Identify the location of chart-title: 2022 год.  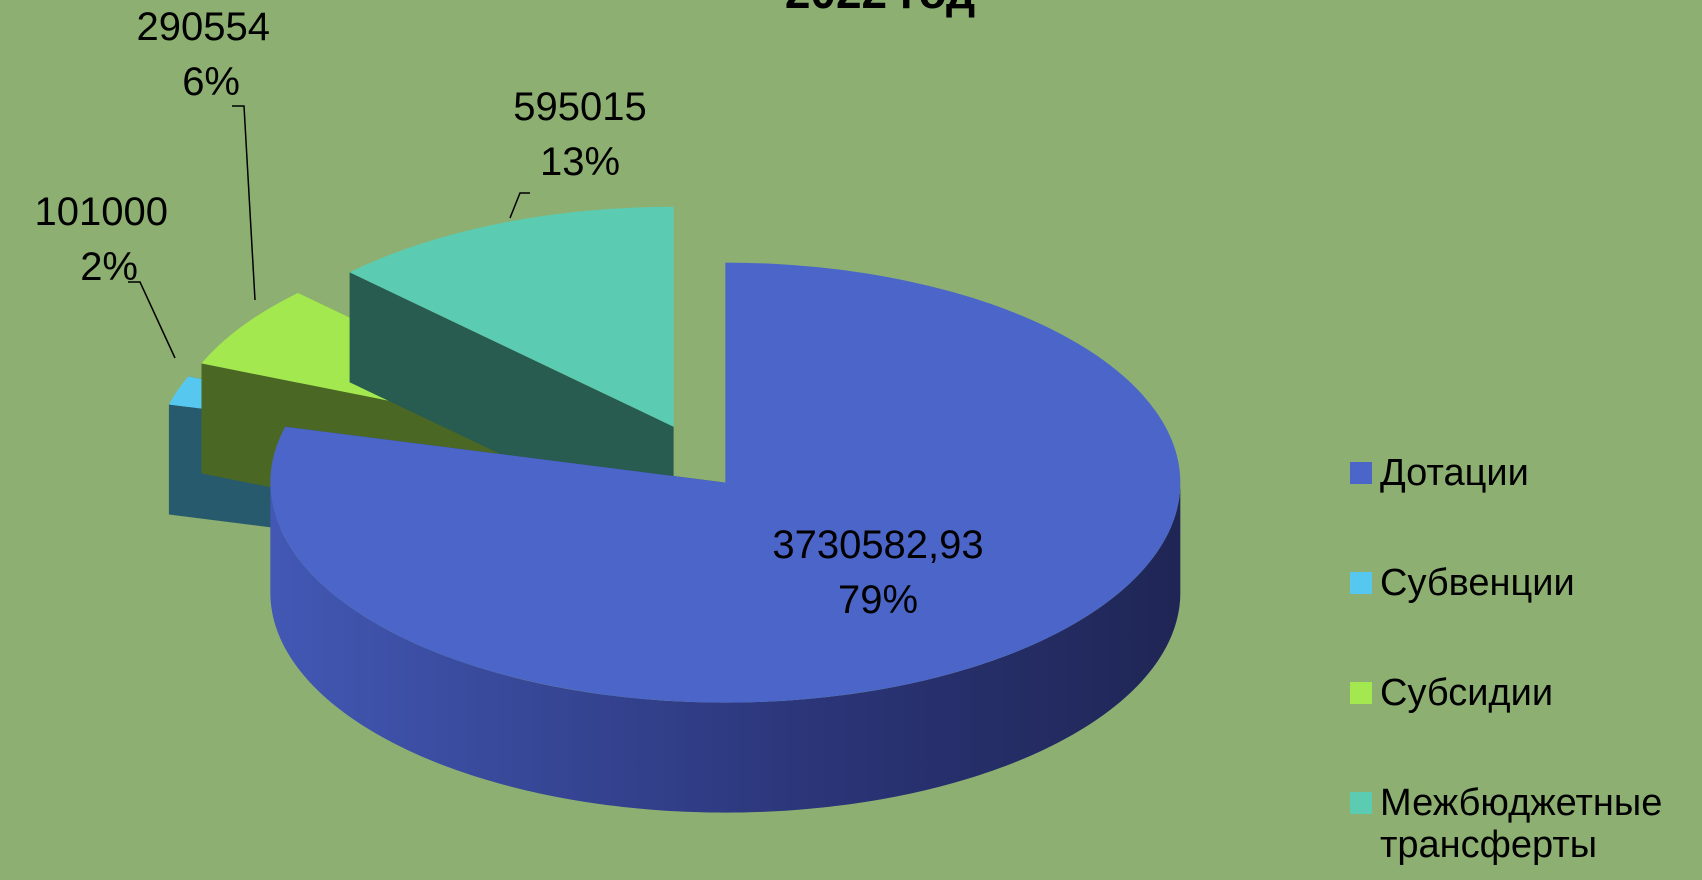
(880, 9).